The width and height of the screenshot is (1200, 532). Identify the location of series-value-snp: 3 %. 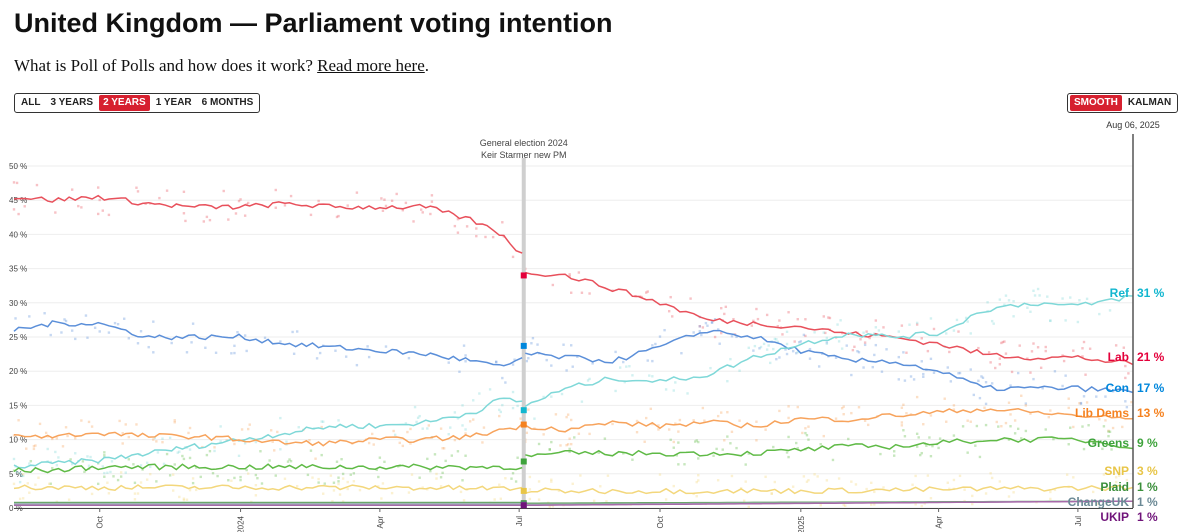
(1147, 471).